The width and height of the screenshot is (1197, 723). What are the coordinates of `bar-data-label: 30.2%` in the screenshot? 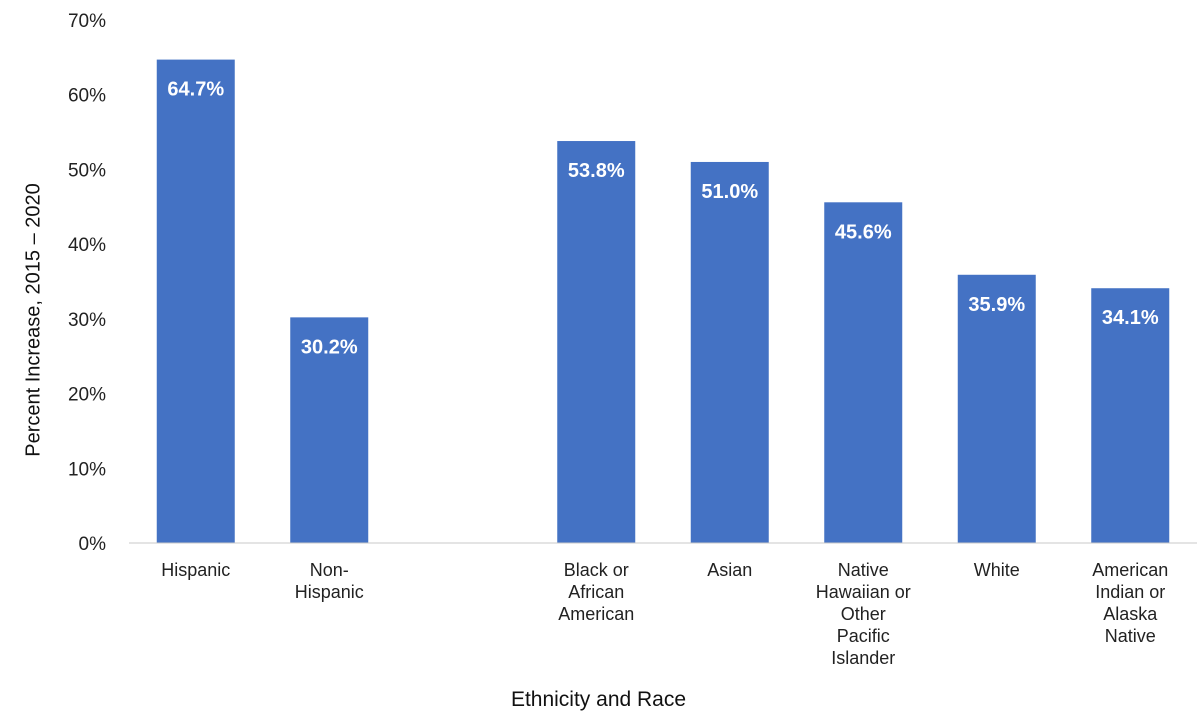 It's located at (329, 347).